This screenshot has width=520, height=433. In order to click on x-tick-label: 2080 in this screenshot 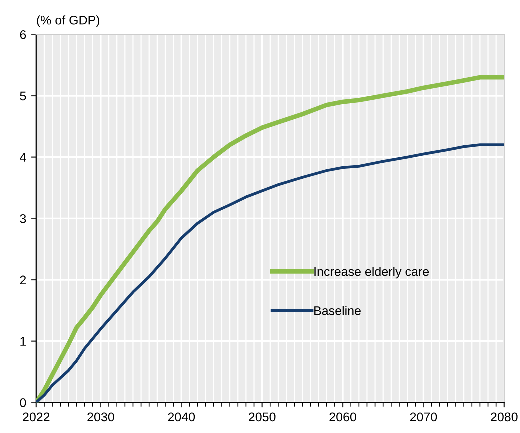, I will do `click(504, 417)`.